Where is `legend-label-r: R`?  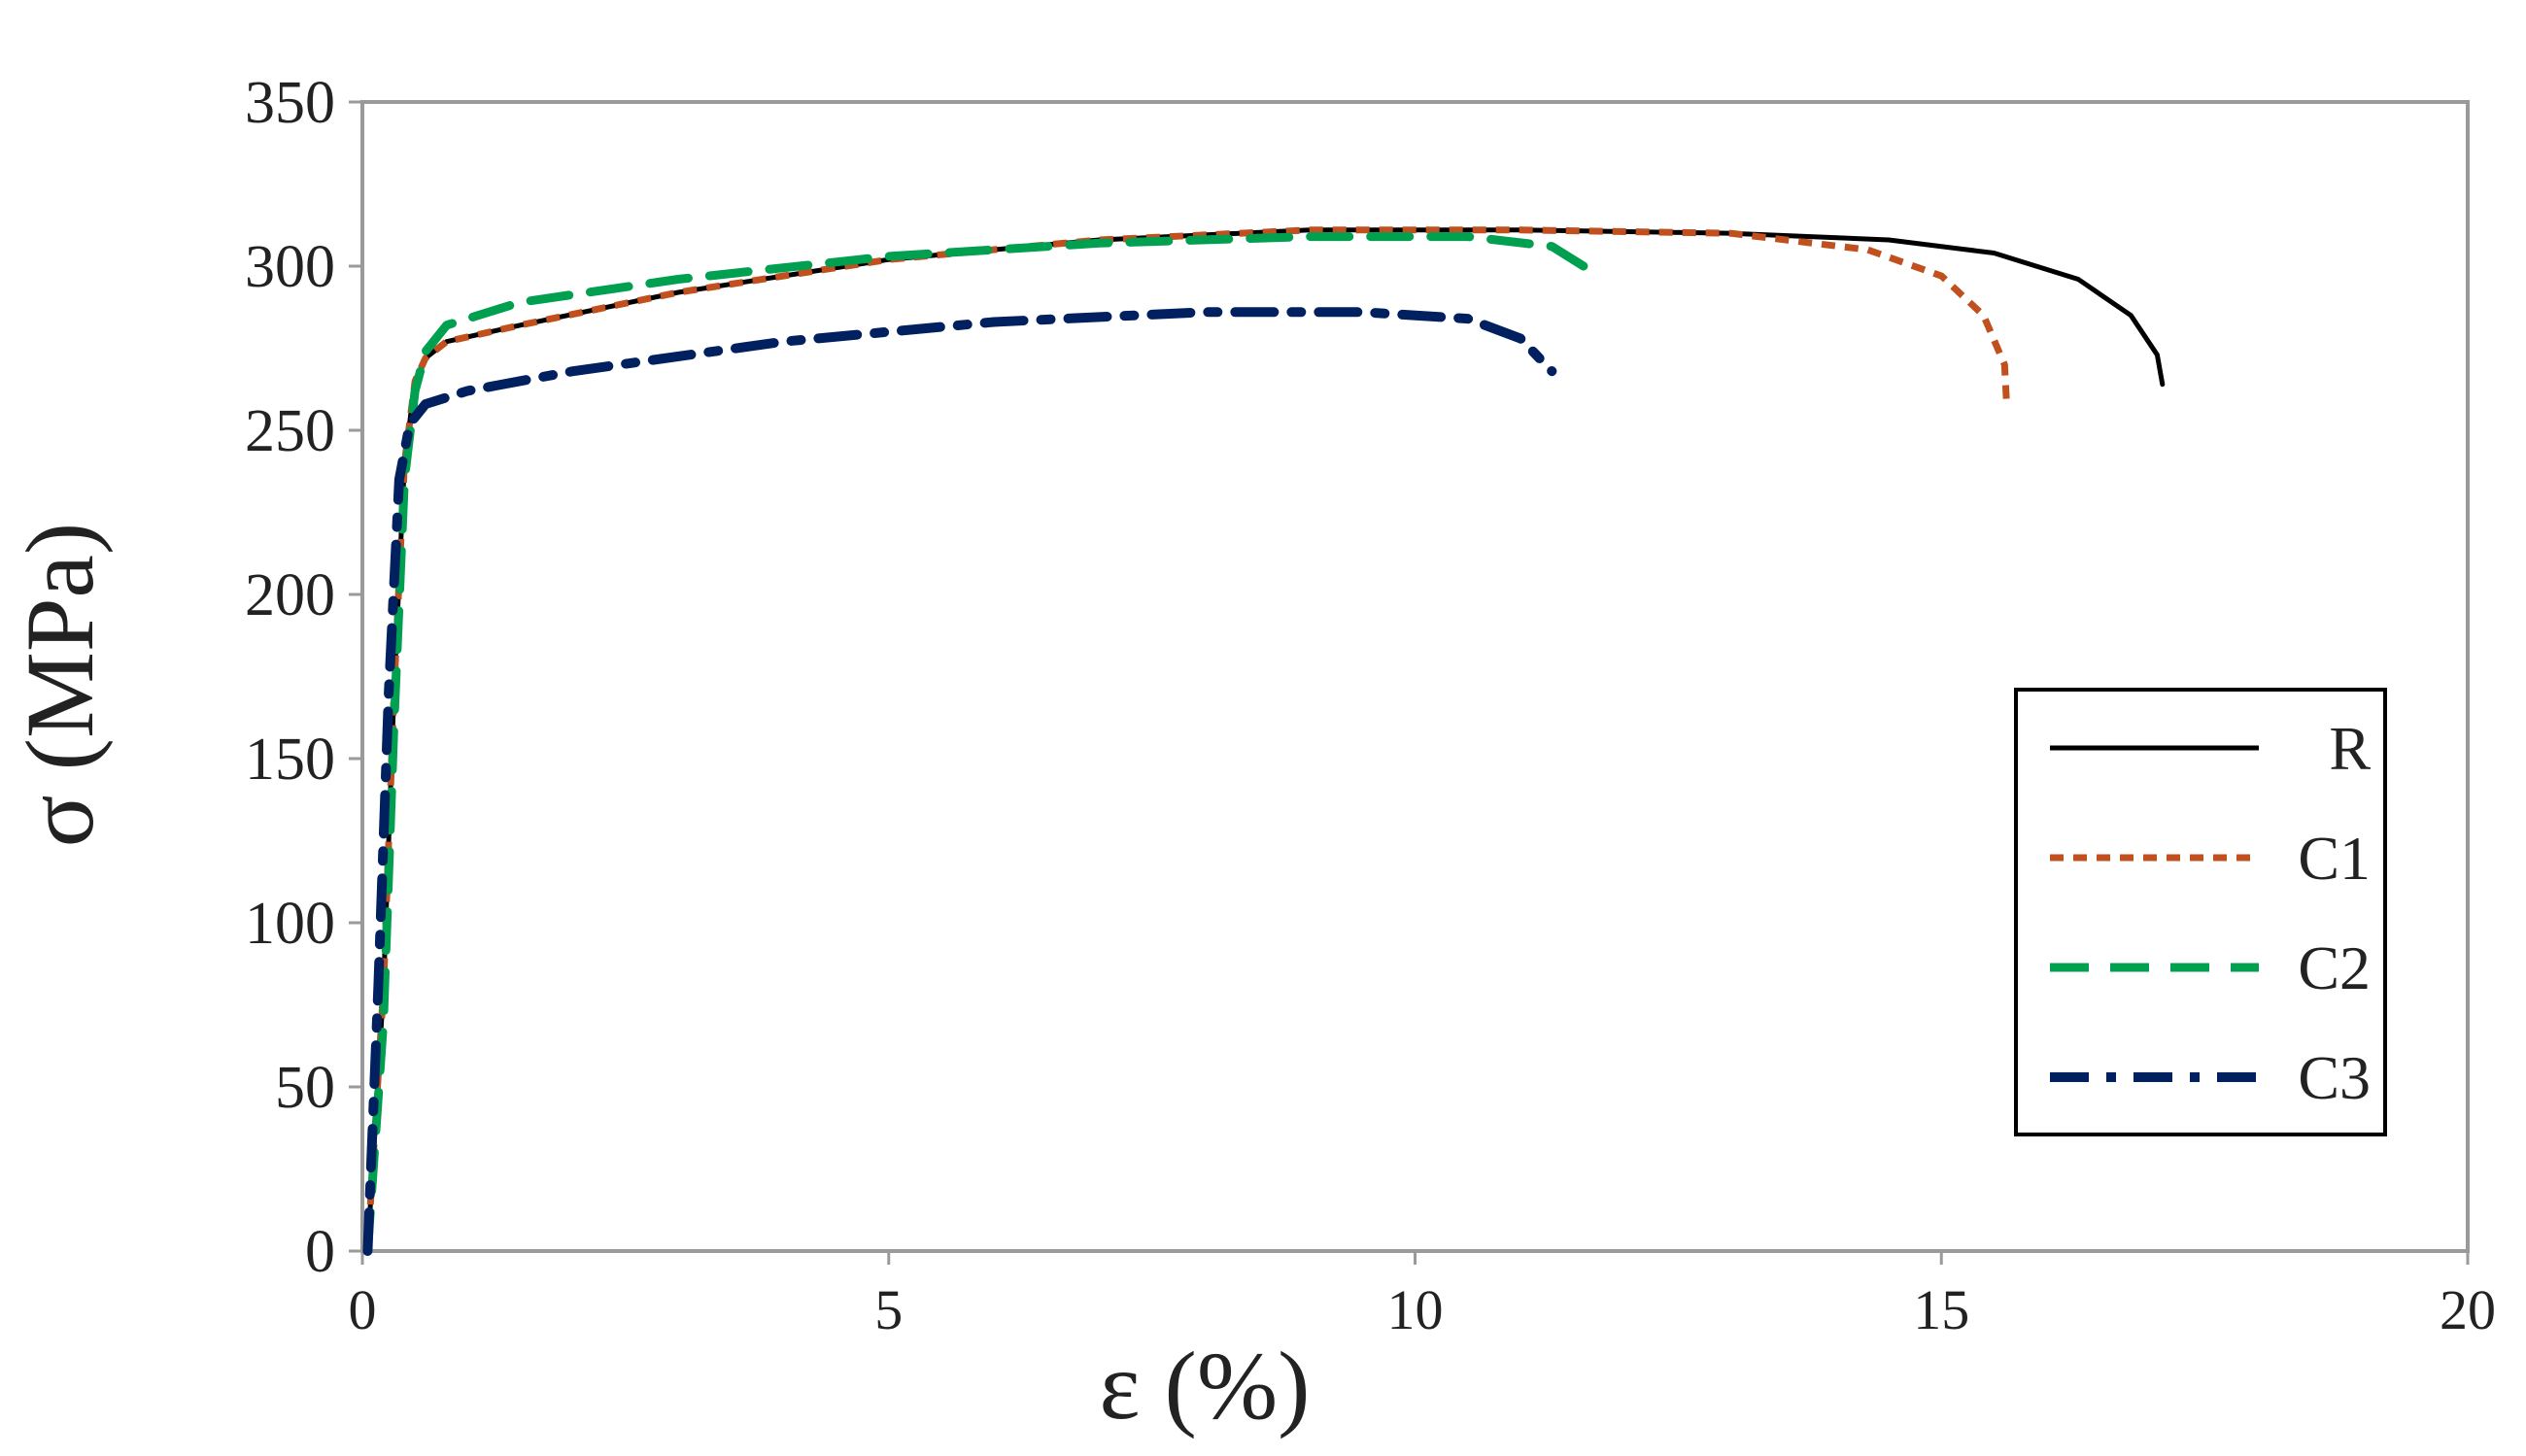
legend-label-r: R is located at coordinates (2350, 748).